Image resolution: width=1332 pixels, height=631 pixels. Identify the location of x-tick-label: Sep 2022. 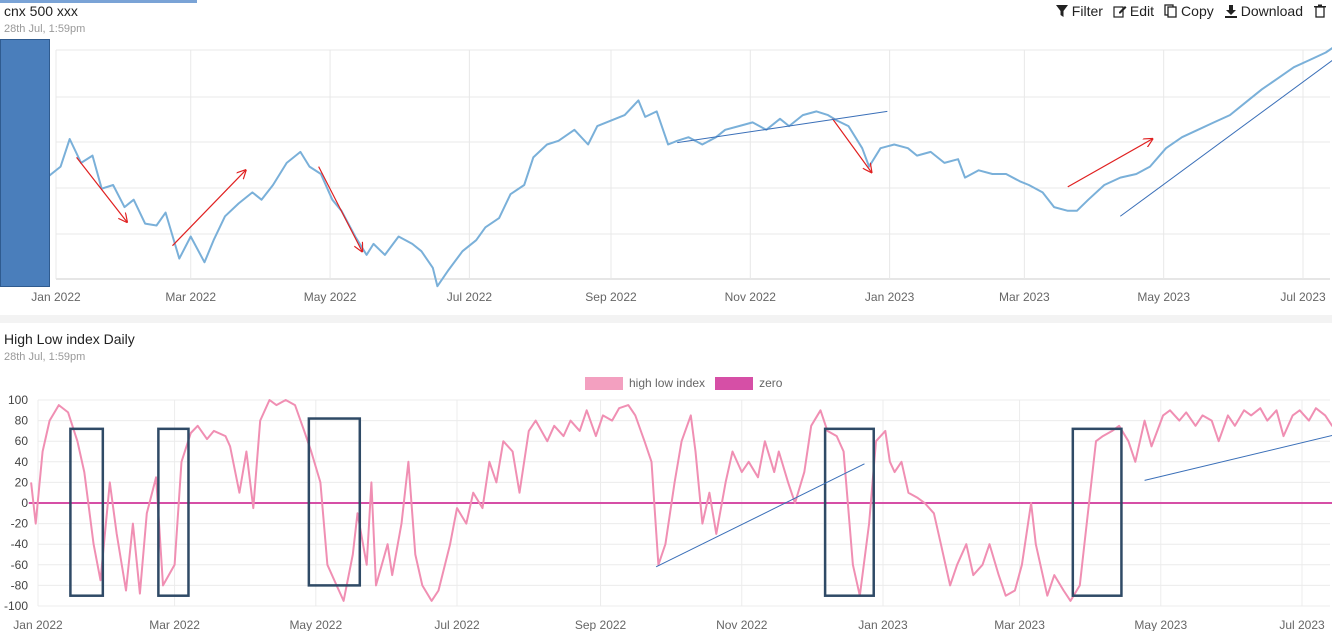
(601, 624).